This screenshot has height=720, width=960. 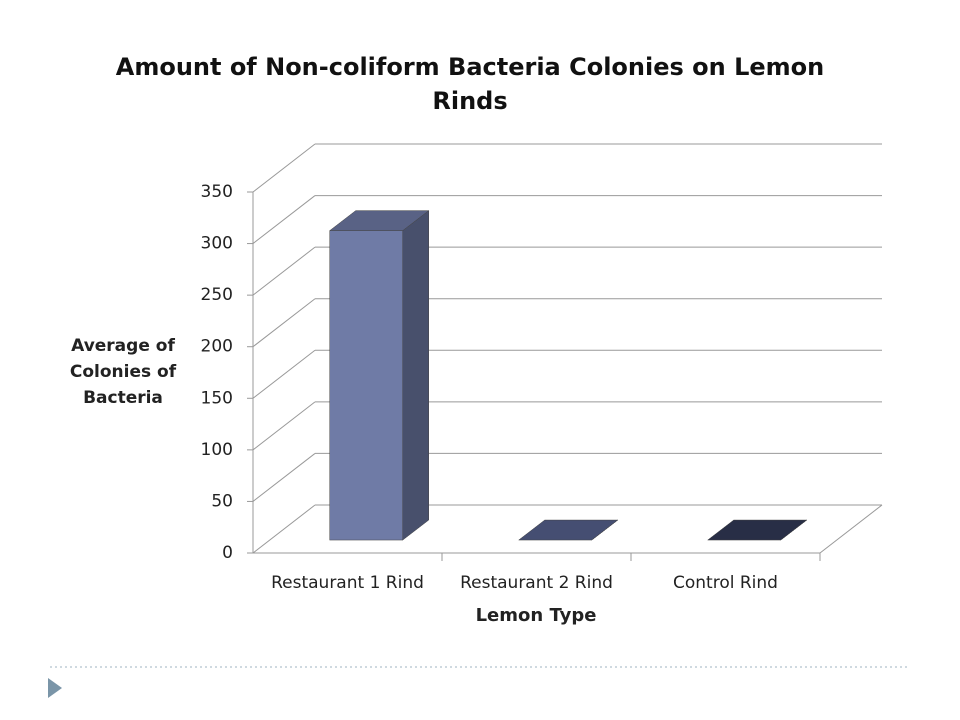 I want to click on x-tick-label: Restaurant 2 Rind, so click(x=536, y=583).